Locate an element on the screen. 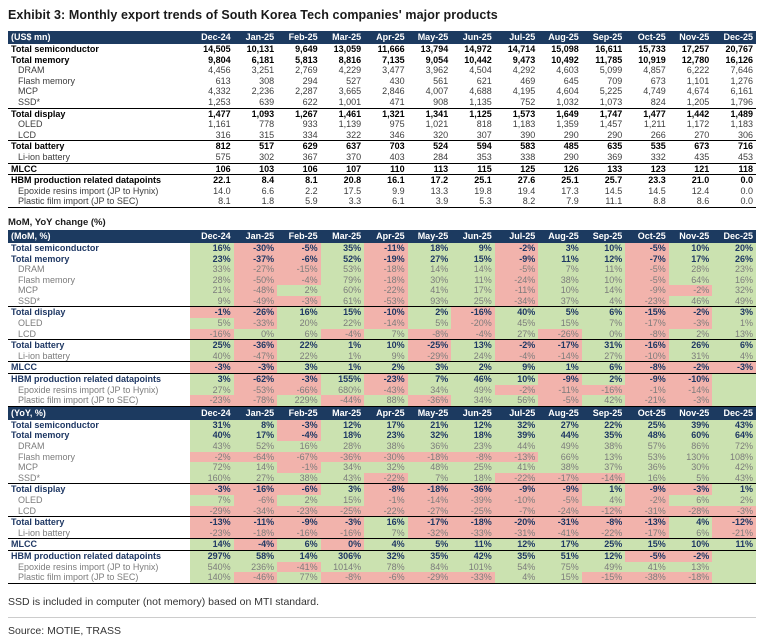  table-cell: 13% is located at coordinates (734, 334).